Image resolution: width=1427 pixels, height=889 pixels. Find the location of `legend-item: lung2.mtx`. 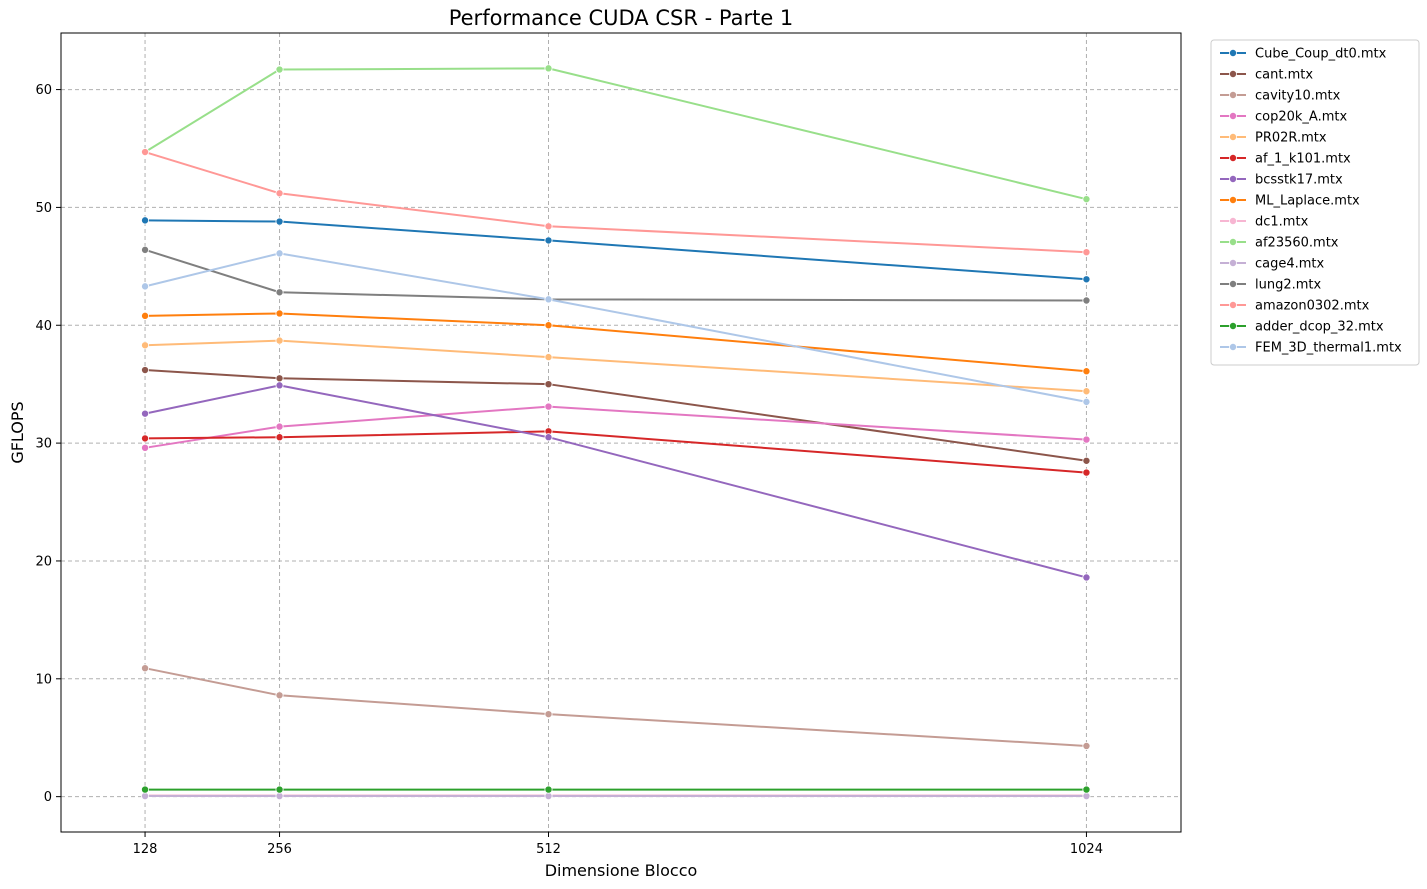

legend-item: lung2.mtx is located at coordinates (1271, 285).